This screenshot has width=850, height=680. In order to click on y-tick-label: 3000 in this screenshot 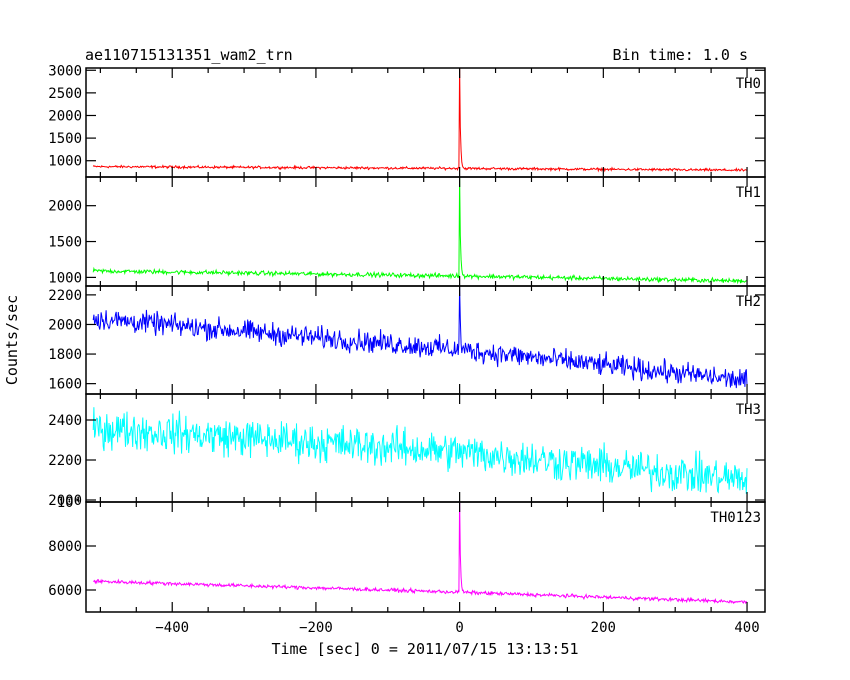, I will do `click(65, 71)`.